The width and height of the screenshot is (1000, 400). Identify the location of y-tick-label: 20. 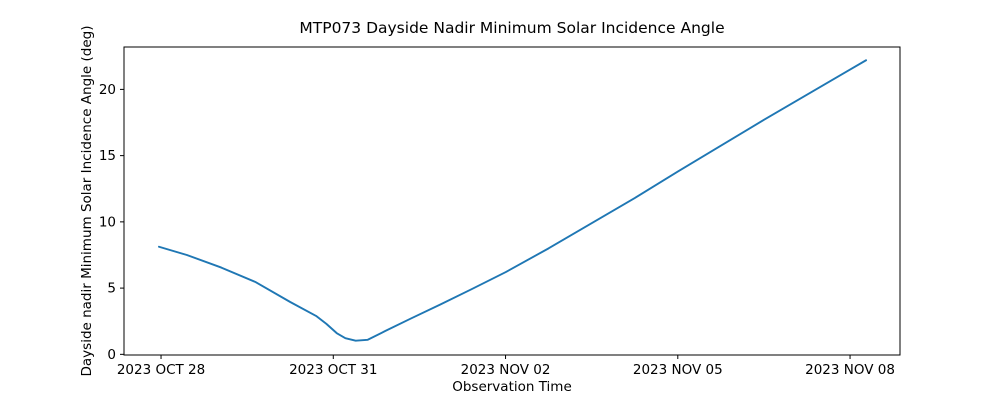
(107, 90).